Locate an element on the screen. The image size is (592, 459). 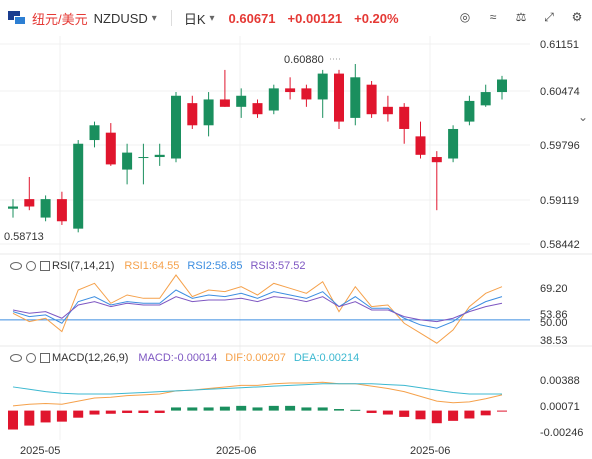
draw-tool-icon: ≈ is located at coordinates (493, 17).